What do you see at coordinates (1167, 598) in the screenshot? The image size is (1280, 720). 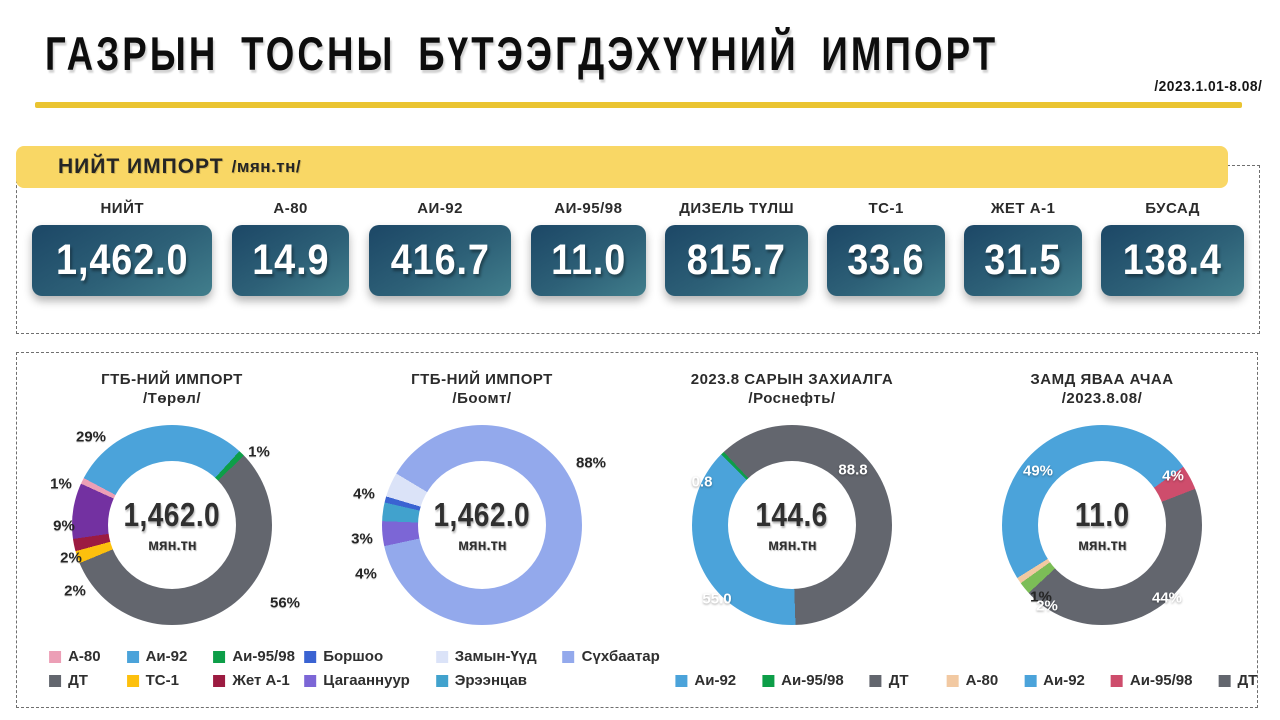 I see `segment-label: 44%` at bounding box center [1167, 598].